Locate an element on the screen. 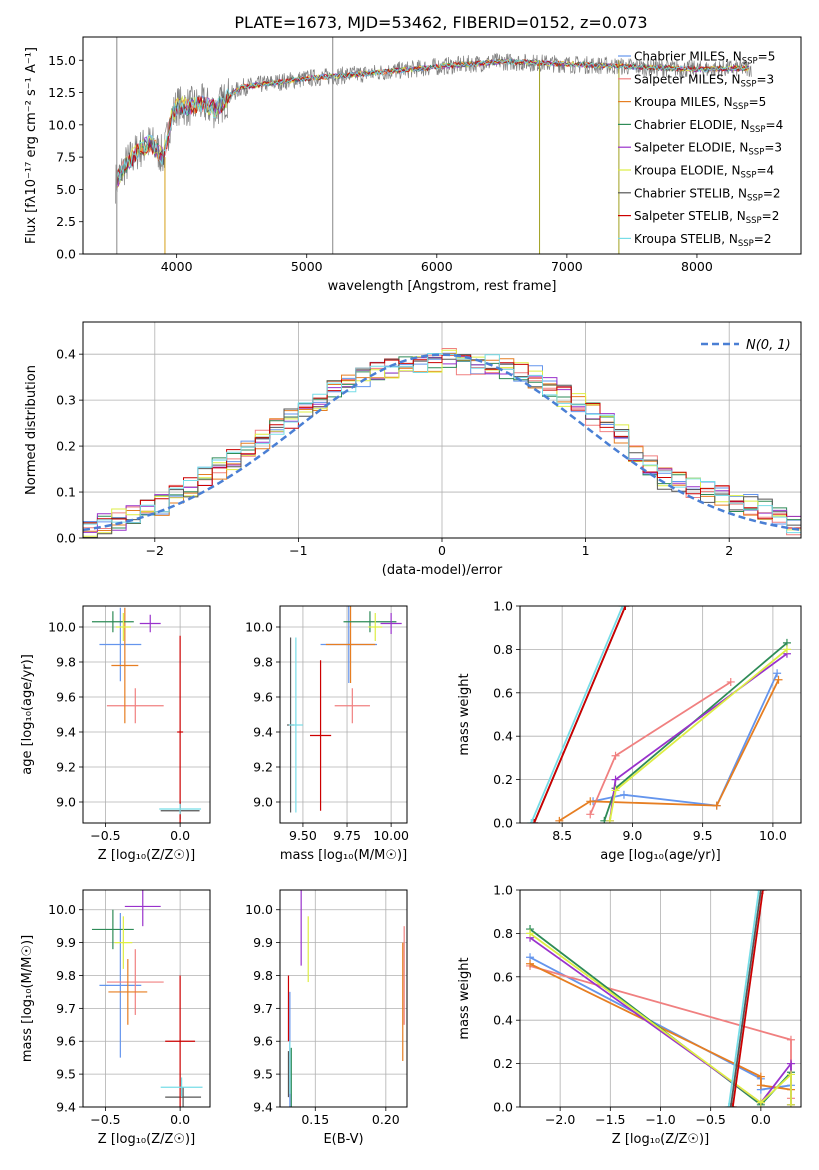 The width and height of the screenshot is (819, 1170). age-vs-Z-plot-area is located at coordinates (146, 715).